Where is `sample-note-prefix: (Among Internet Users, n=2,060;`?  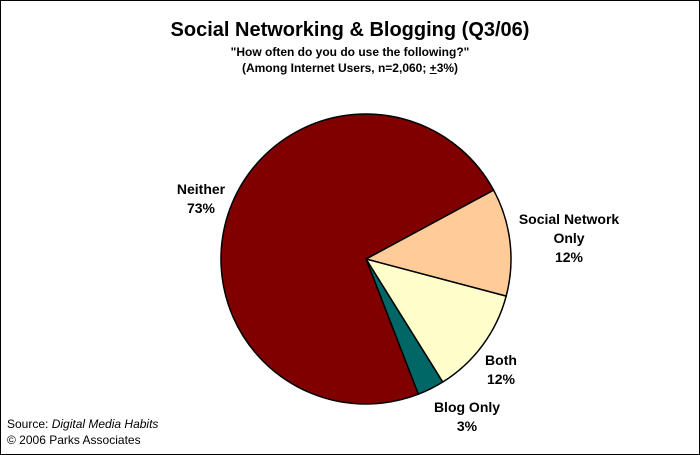
sample-note-prefix: (Among Internet Users, n=2,060; is located at coordinates (335, 68).